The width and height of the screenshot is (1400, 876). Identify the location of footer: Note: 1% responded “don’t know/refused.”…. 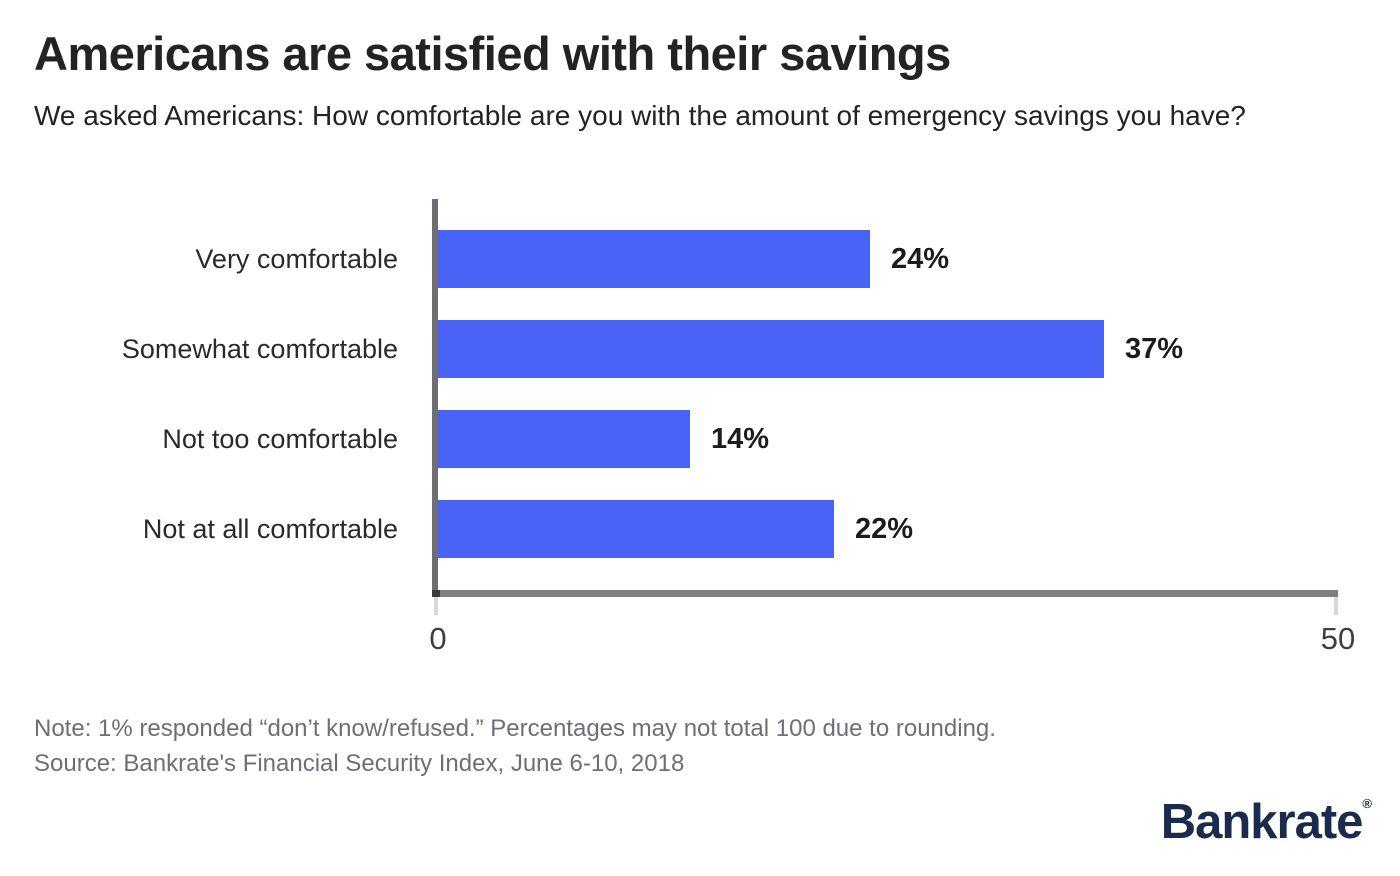
(515, 746).